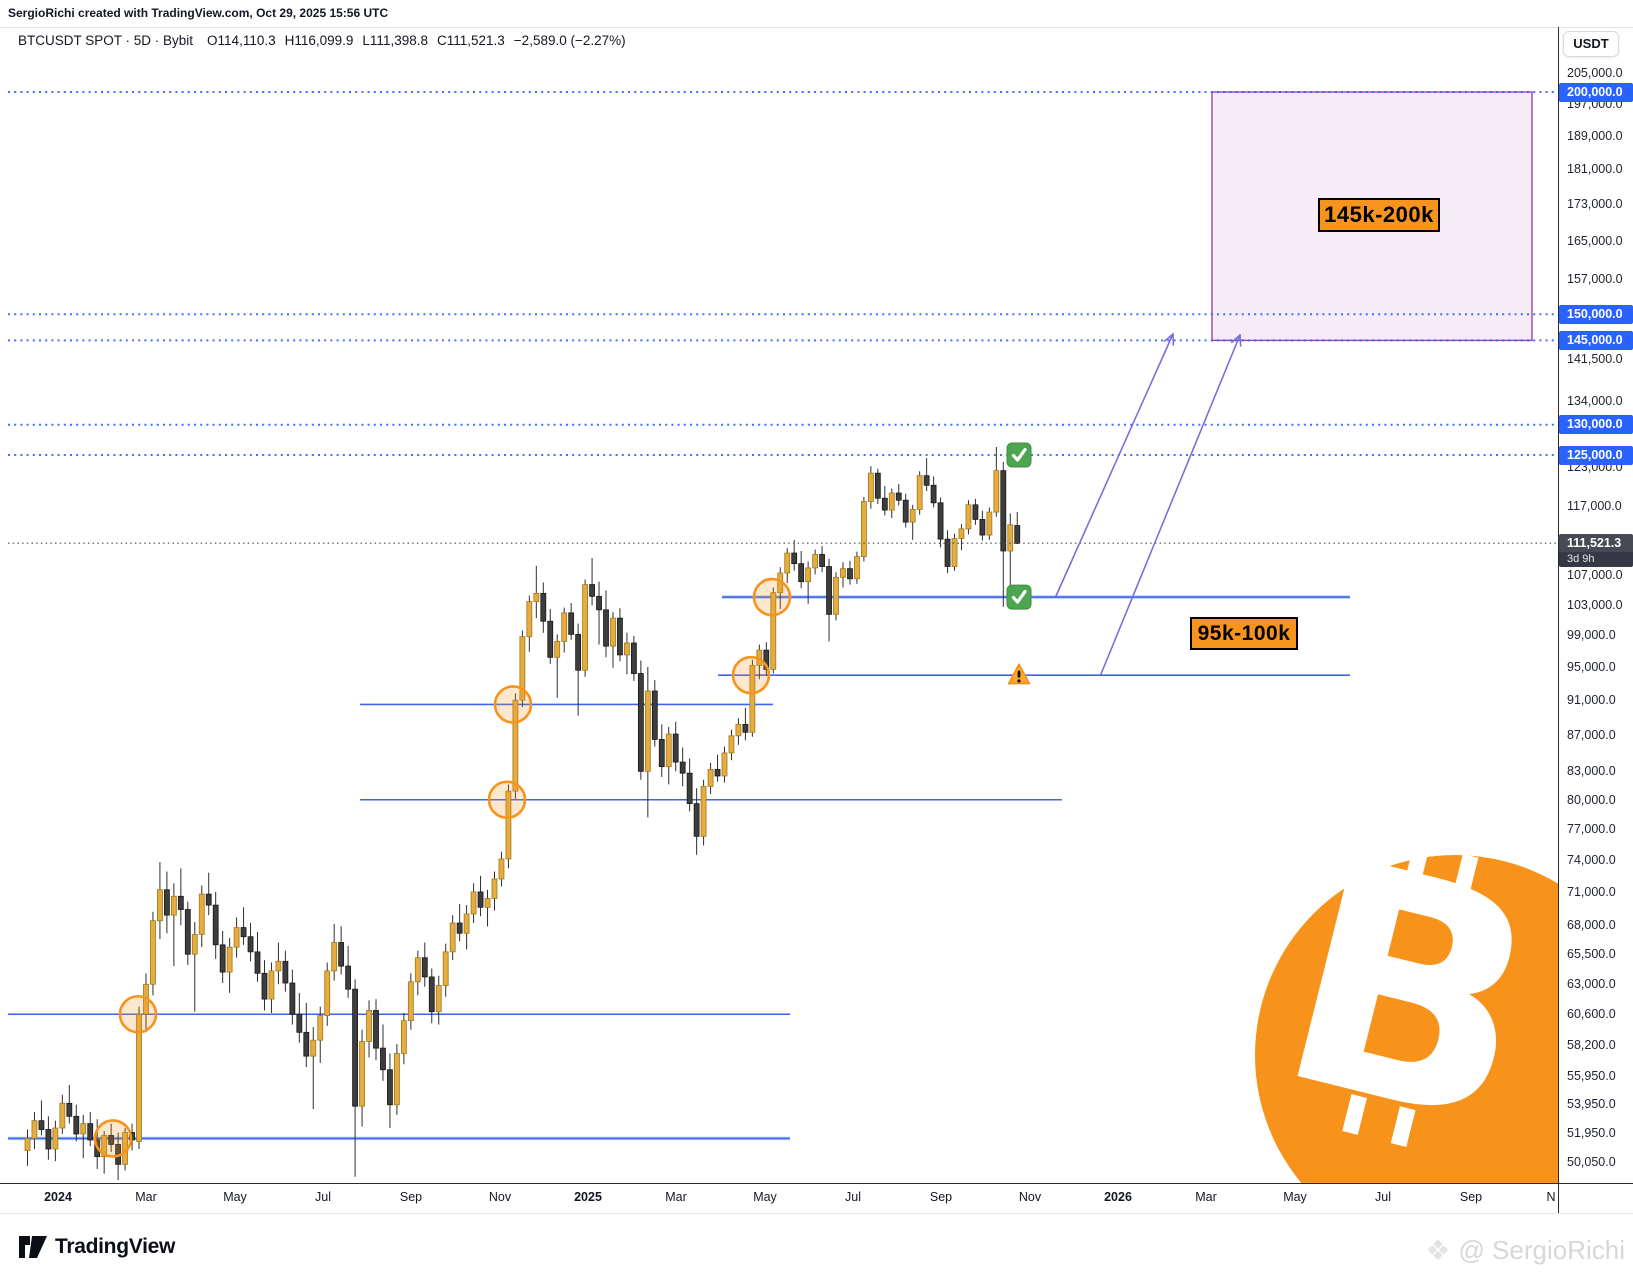 The width and height of the screenshot is (1633, 1274). What do you see at coordinates (1551, 1197) in the screenshot?
I see `time-label: N` at bounding box center [1551, 1197].